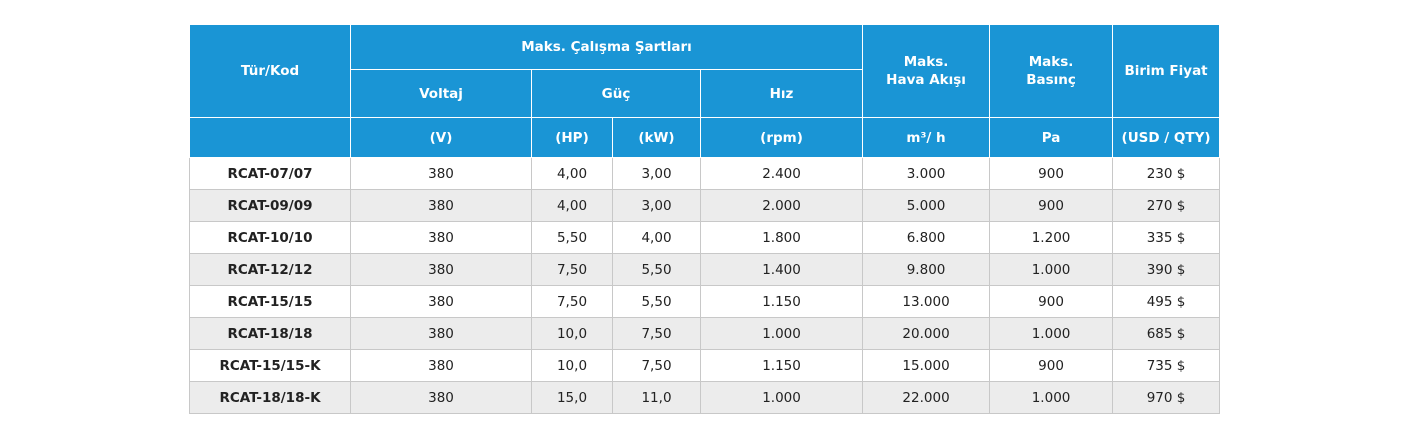 This screenshot has width=1408, height=434. Describe the element at coordinates (572, 137) in the screenshot. I see `unit-power-hp: (HP)` at that location.